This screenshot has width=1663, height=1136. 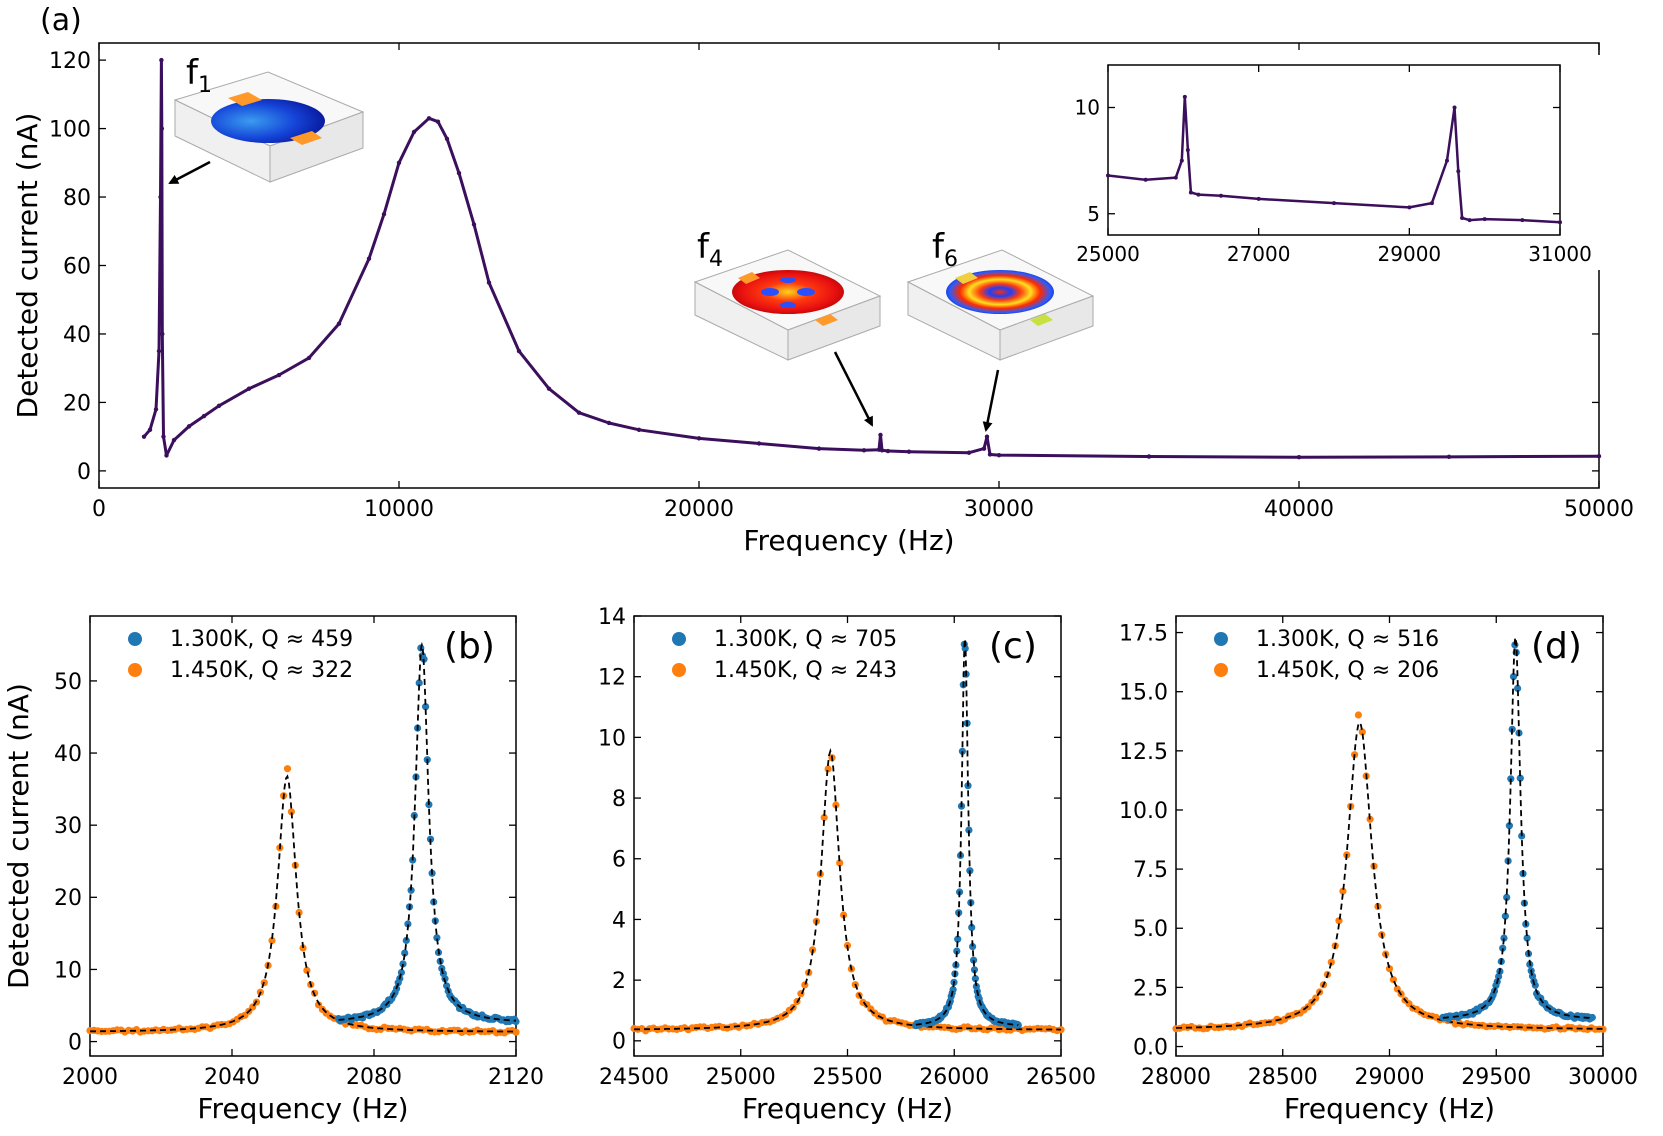 What do you see at coordinates (612, 738) in the screenshot?
I see `y-tick-label-c: 10` at bounding box center [612, 738].